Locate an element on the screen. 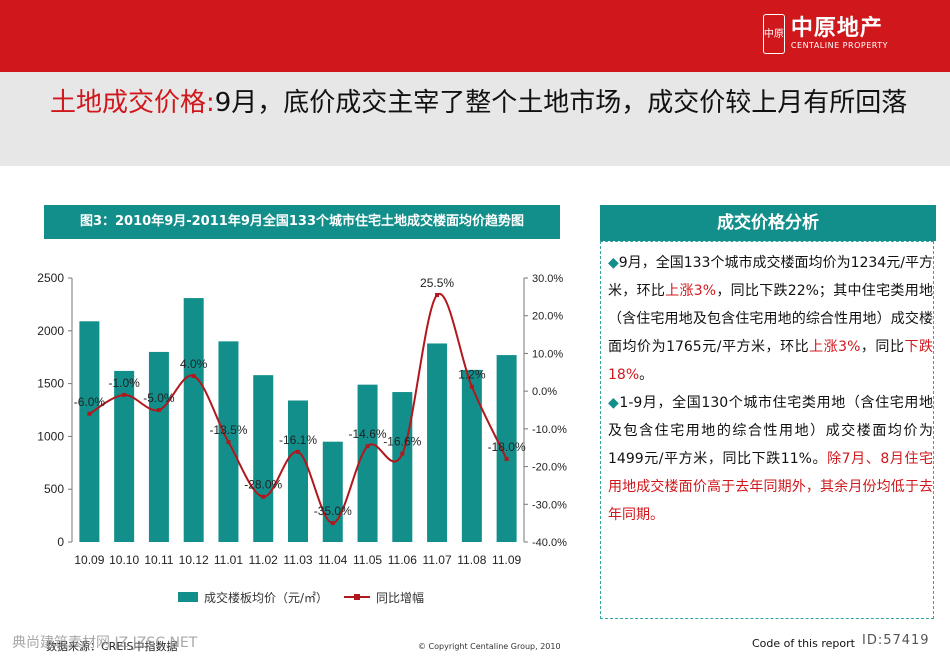 The image size is (950, 657). yoy-data-label: 4.0% is located at coordinates (194, 364).